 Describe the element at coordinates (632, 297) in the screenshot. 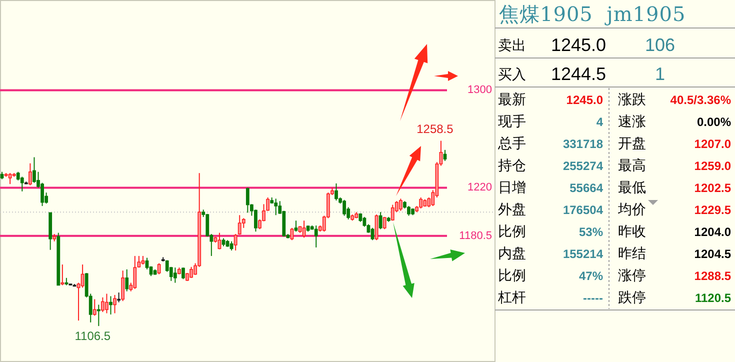

I see `text: 跌停` at that location.